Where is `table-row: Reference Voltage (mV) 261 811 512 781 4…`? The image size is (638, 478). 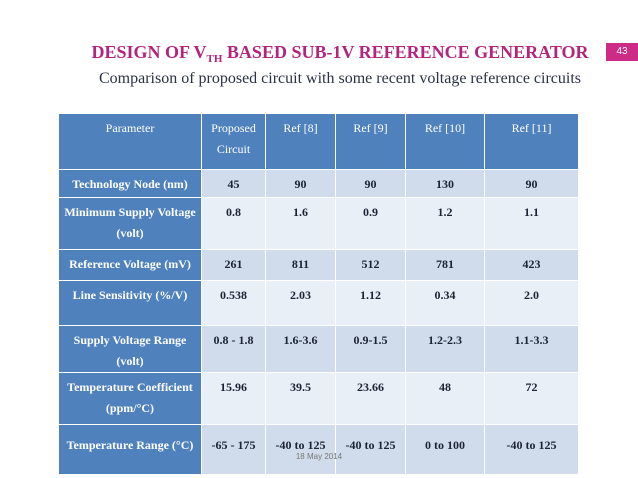
table-row: Reference Voltage (mV) 261 811 512 781 4… is located at coordinates (318, 265).